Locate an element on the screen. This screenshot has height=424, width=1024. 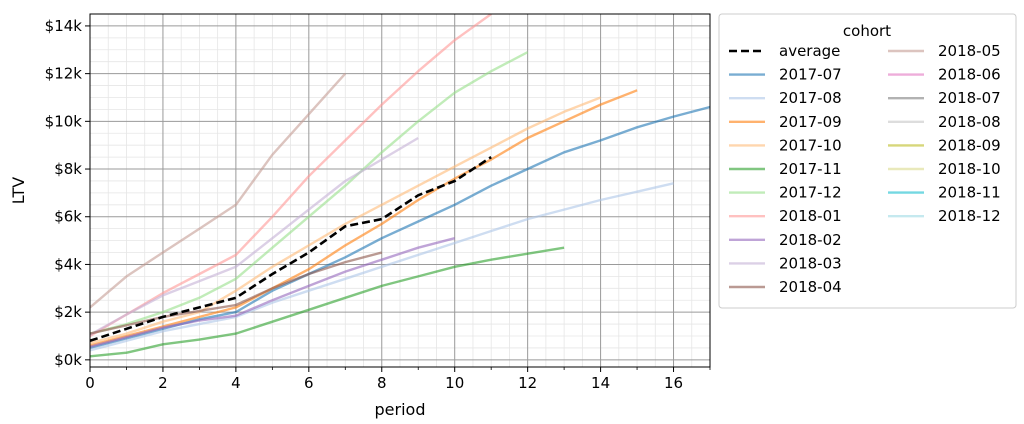
legend-label: 2017-10 is located at coordinates (810, 145).